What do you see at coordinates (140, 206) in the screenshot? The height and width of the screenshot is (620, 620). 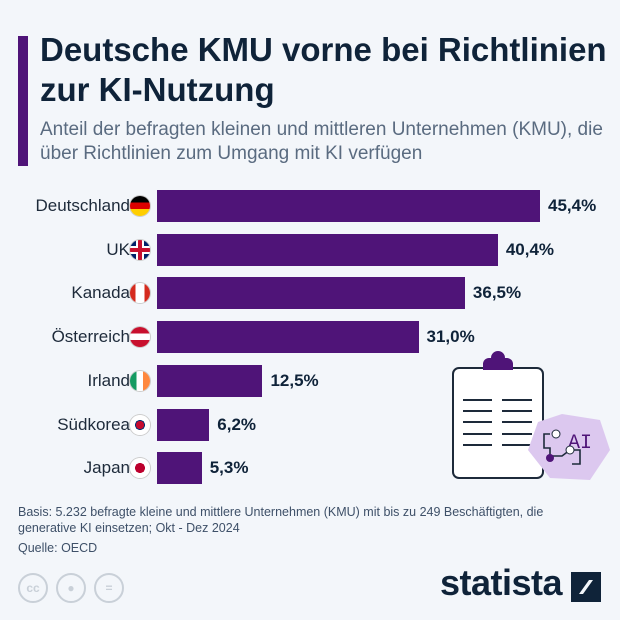 I see `germany-flag-icon` at bounding box center [140, 206].